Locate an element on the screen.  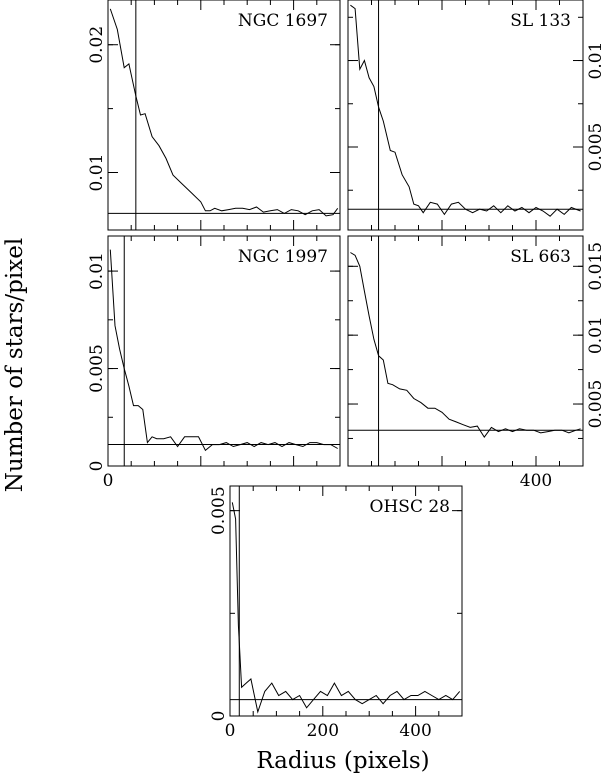
panel-3: 00 0.005 0.01 NGC 1997 is located at coordinates (214, 363).